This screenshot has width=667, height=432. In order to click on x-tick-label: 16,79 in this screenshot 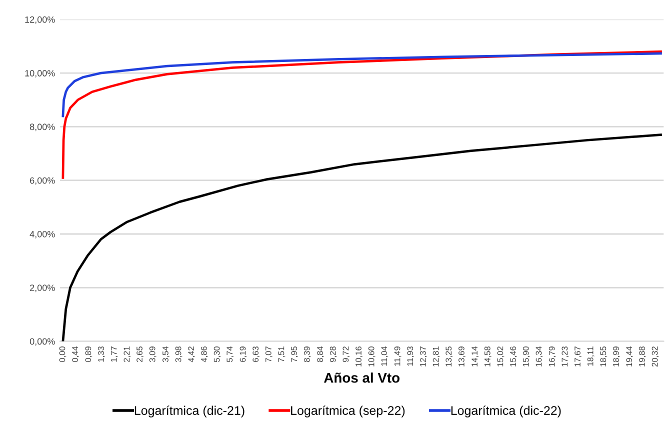, I will do `click(552, 356)`.